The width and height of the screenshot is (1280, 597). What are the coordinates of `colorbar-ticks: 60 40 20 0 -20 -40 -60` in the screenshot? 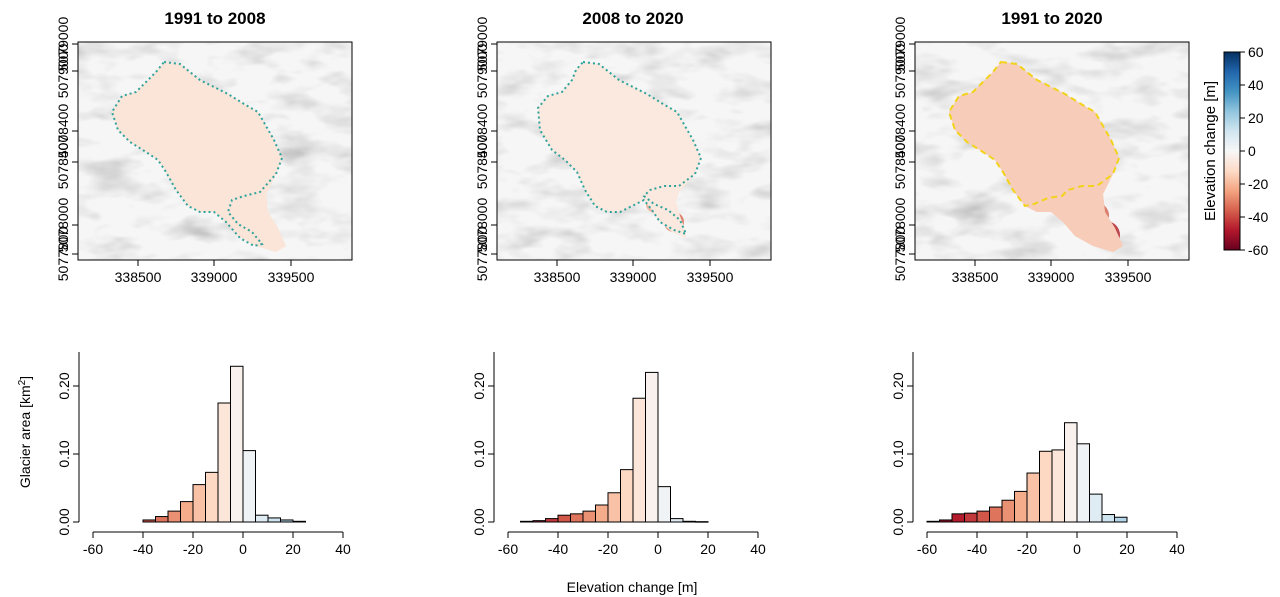 It's located at (1254, 151).